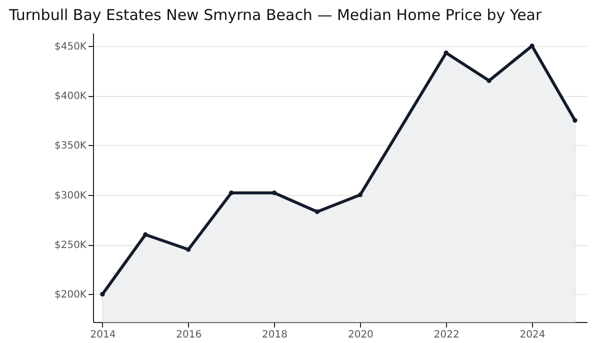  Describe the element at coordinates (70, 196) in the screenshot. I see `y-tick-label: $300K` at that location.